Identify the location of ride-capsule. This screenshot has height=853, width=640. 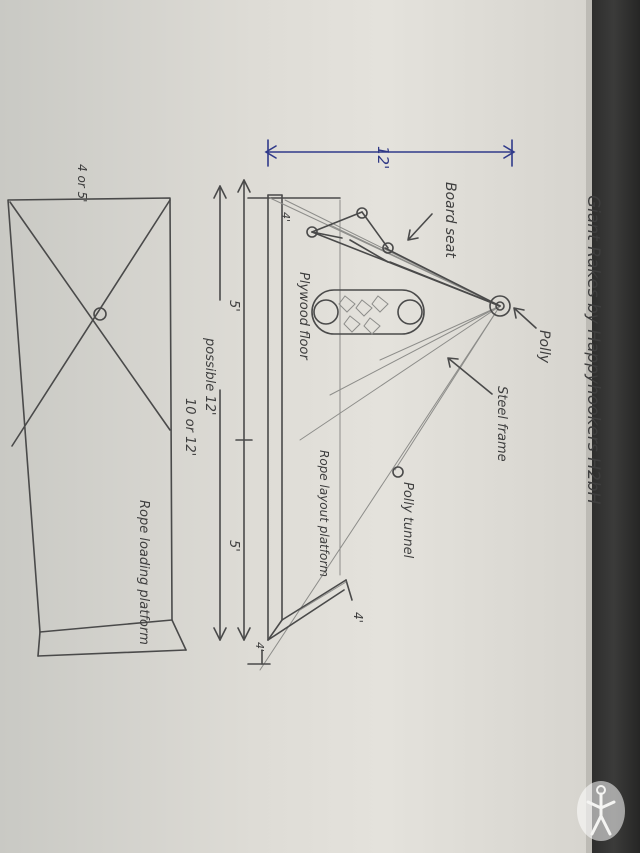
(368, 312).